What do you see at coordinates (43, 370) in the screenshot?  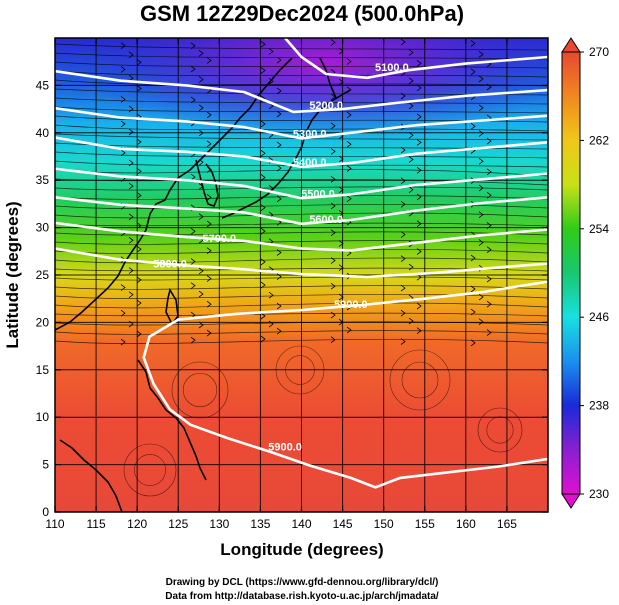 I see `y-tick-label-15: 15` at bounding box center [43, 370].